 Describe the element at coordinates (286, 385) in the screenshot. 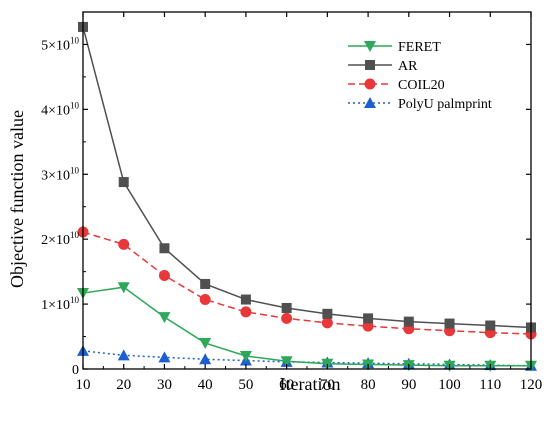

I see `x-tick-label: 60` at that location.